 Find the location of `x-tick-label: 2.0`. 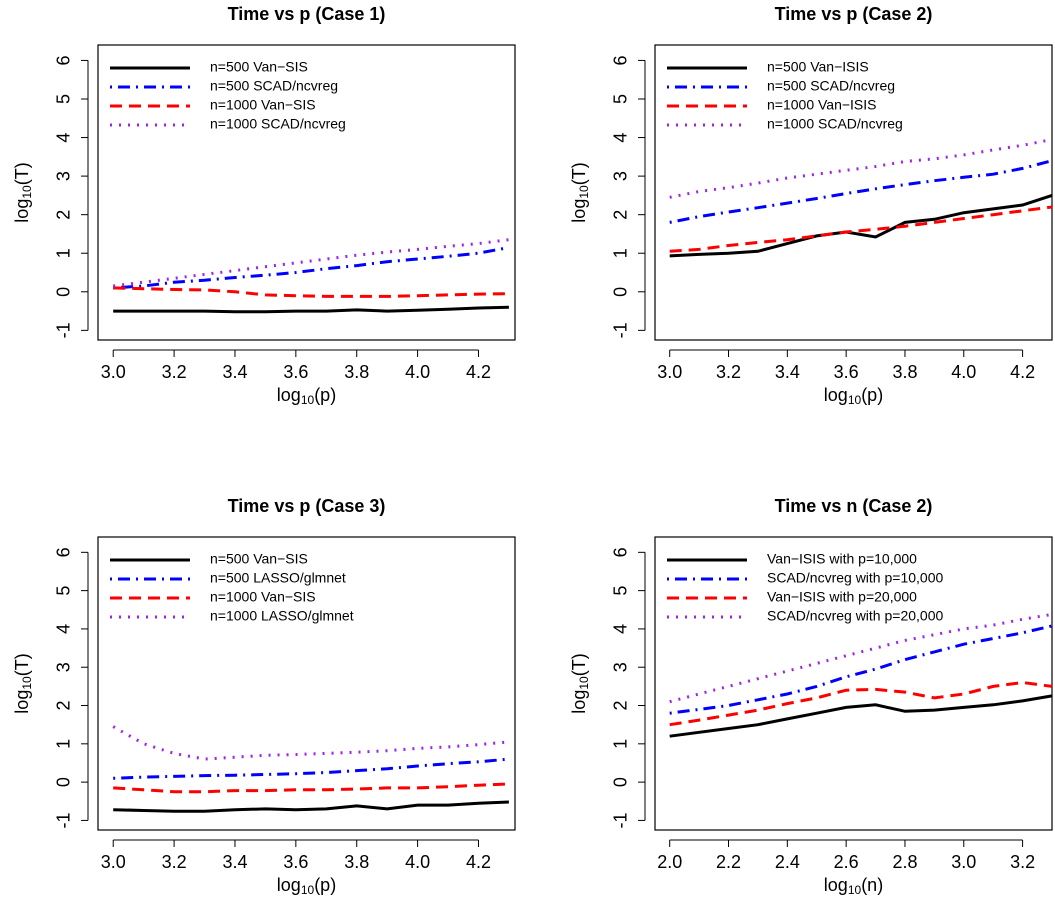

x-tick-label: 2.0 is located at coordinates (669, 862).